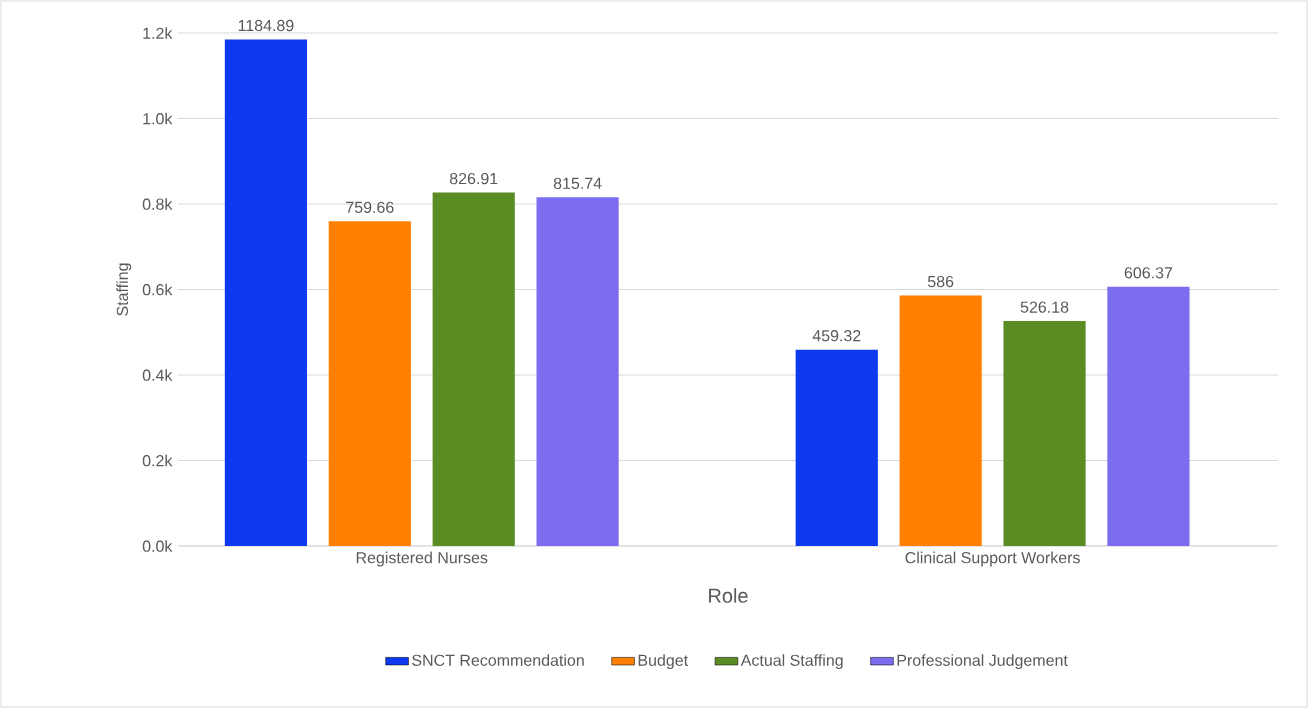  What do you see at coordinates (940, 281) in the screenshot?
I see `data-label: 586` at bounding box center [940, 281].